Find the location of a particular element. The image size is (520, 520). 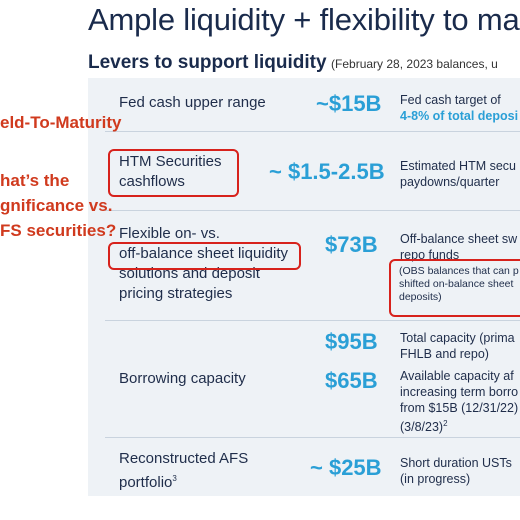

row-value-afs-portfolio: ~ $25B is located at coordinates (346, 467).